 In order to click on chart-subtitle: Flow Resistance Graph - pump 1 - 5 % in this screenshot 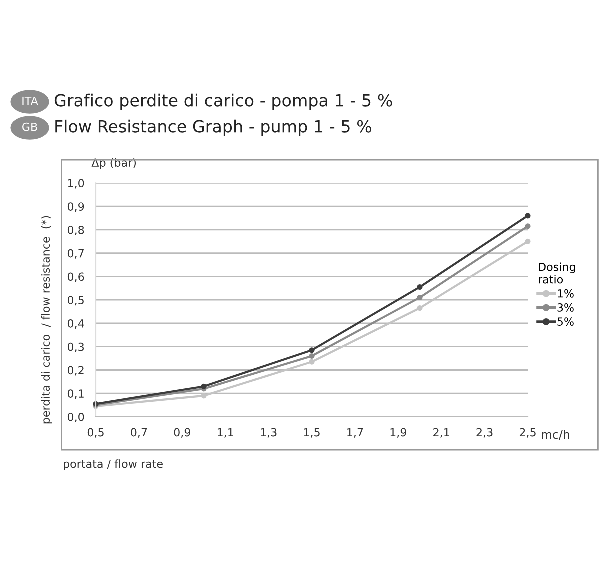, I will do `click(214, 128)`.